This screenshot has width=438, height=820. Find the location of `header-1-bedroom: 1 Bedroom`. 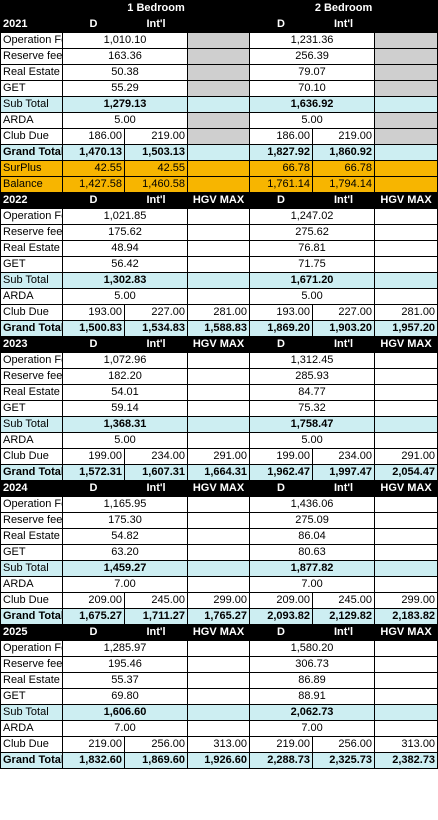

header-1-bedroom: 1 Bedroom is located at coordinates (156, 8).